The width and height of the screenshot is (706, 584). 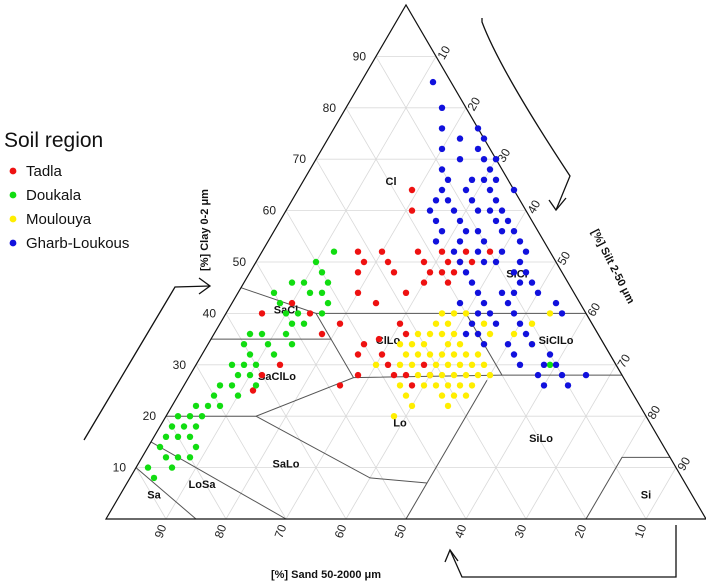 What do you see at coordinates (613, 266) in the screenshot?
I see `silt-axis-label: [%] Silt 2-50 μm` at bounding box center [613, 266].